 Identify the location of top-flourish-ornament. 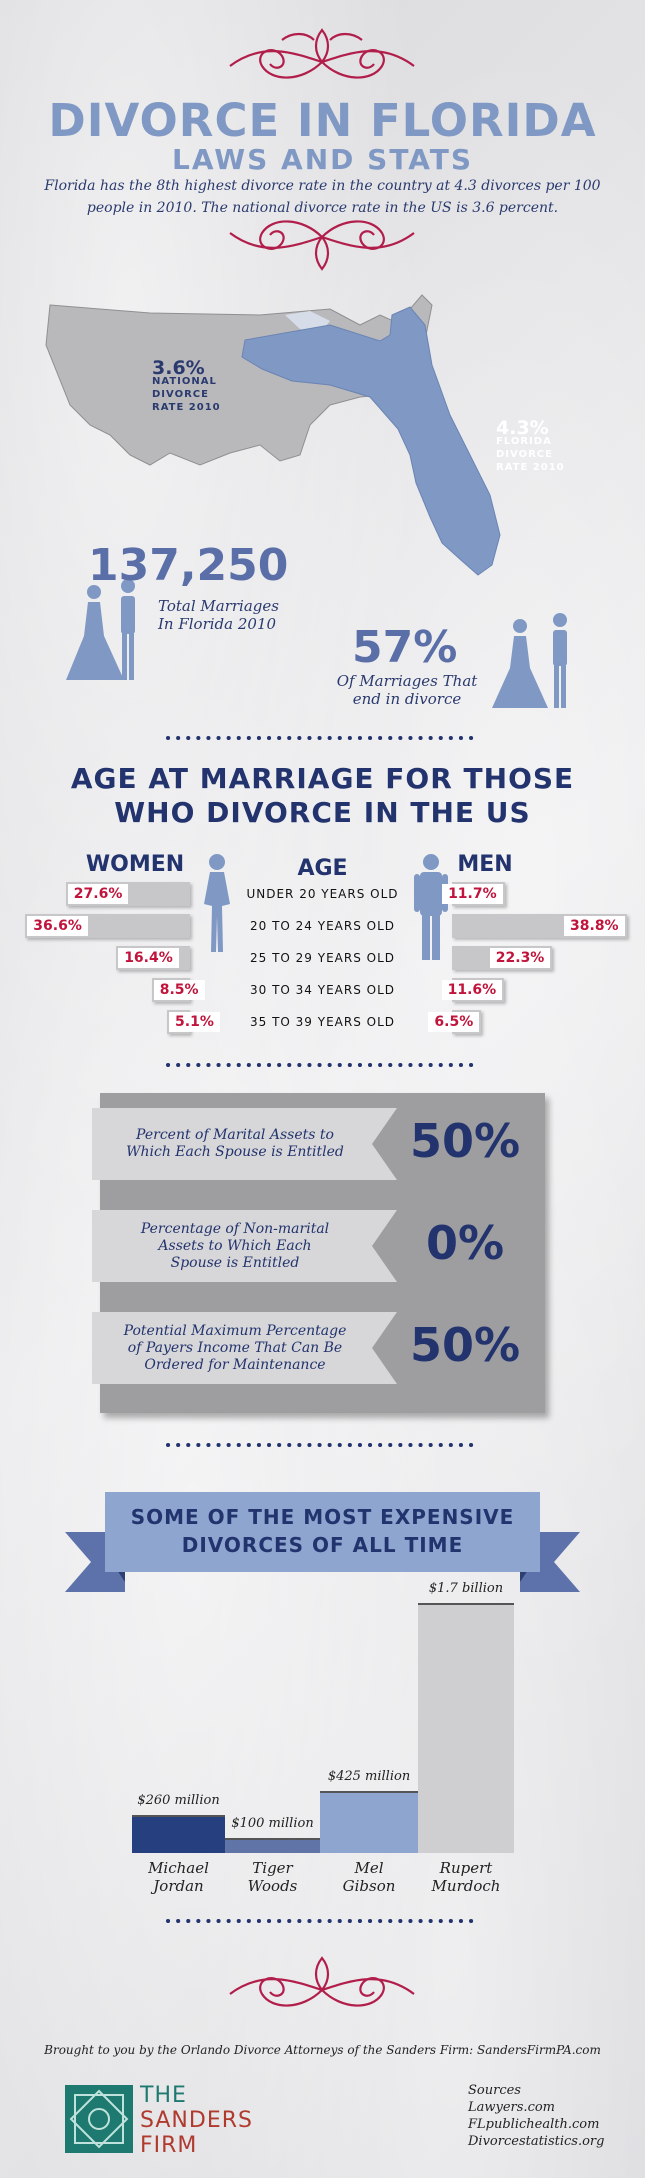
(322, 53).